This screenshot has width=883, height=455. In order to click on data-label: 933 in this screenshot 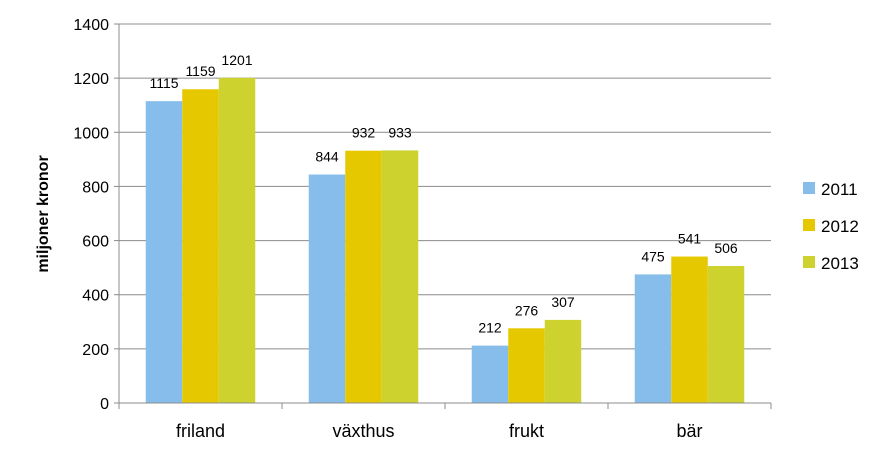, I will do `click(400, 132)`.